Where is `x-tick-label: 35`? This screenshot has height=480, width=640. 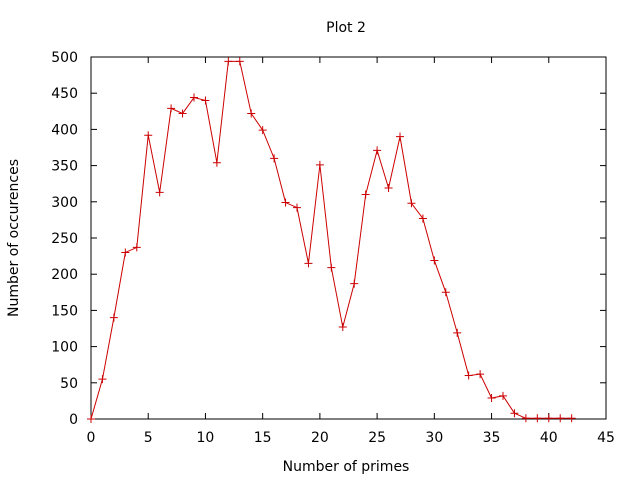
x-tick-label: 35 is located at coordinates (492, 438).